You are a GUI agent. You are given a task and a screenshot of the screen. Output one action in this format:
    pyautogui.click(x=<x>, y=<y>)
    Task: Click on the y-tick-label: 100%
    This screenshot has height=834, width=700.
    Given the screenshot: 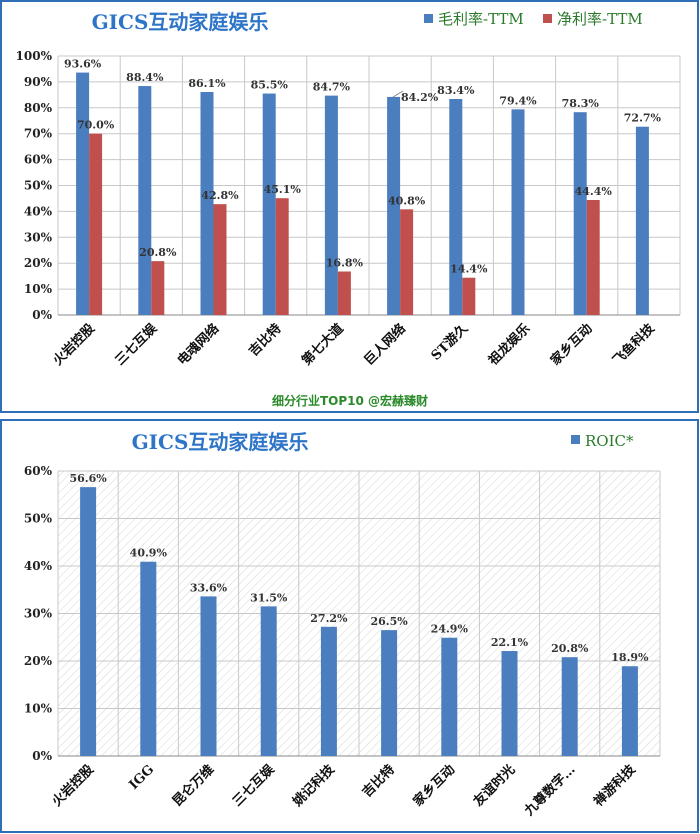 What is the action you would take?
    pyautogui.click(x=34, y=56)
    